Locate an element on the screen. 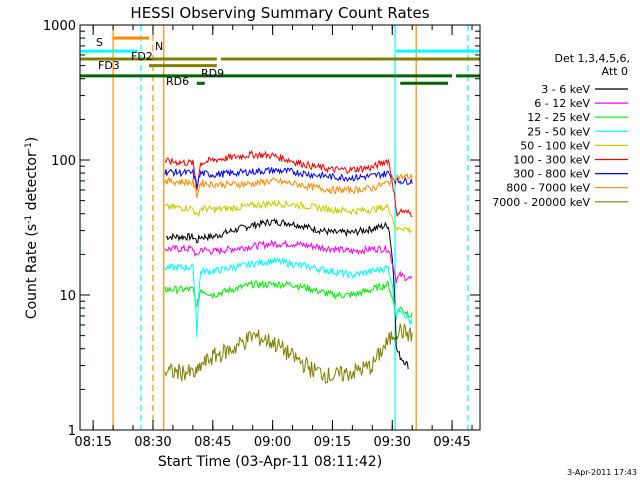  y-axis-label: Count Rate (s-1 detector-1) is located at coordinates (32, 228).